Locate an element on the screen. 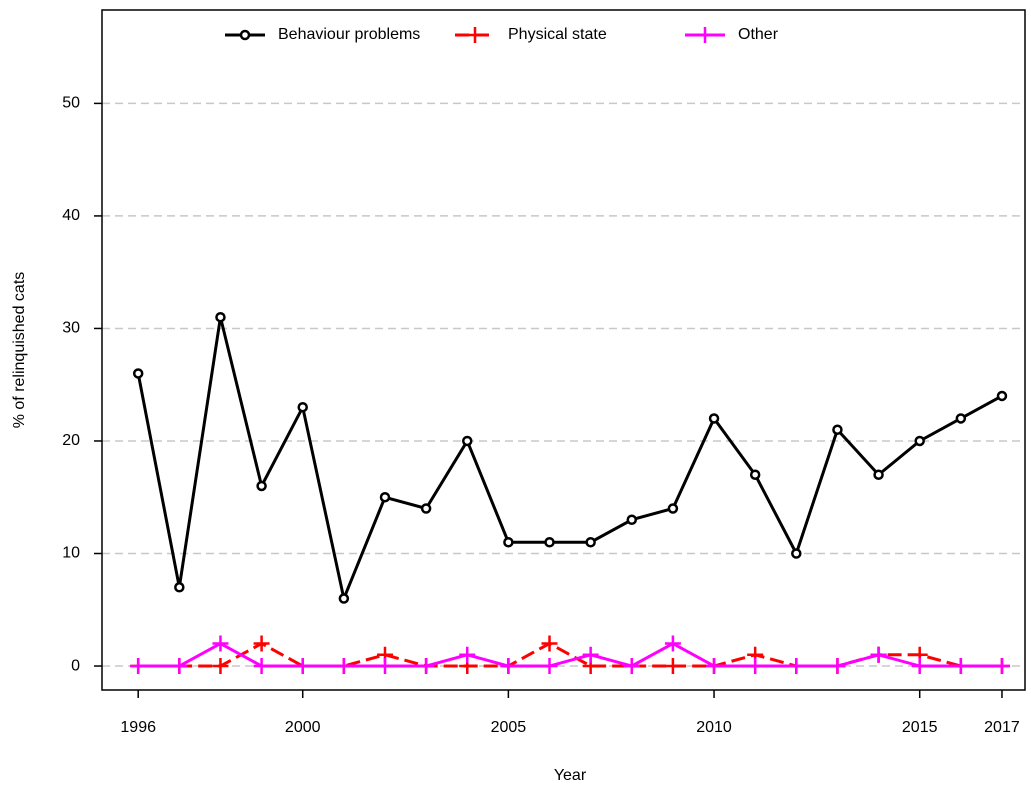 This screenshot has width=1031, height=789. y-tick-label: 0 is located at coordinates (75, 665).